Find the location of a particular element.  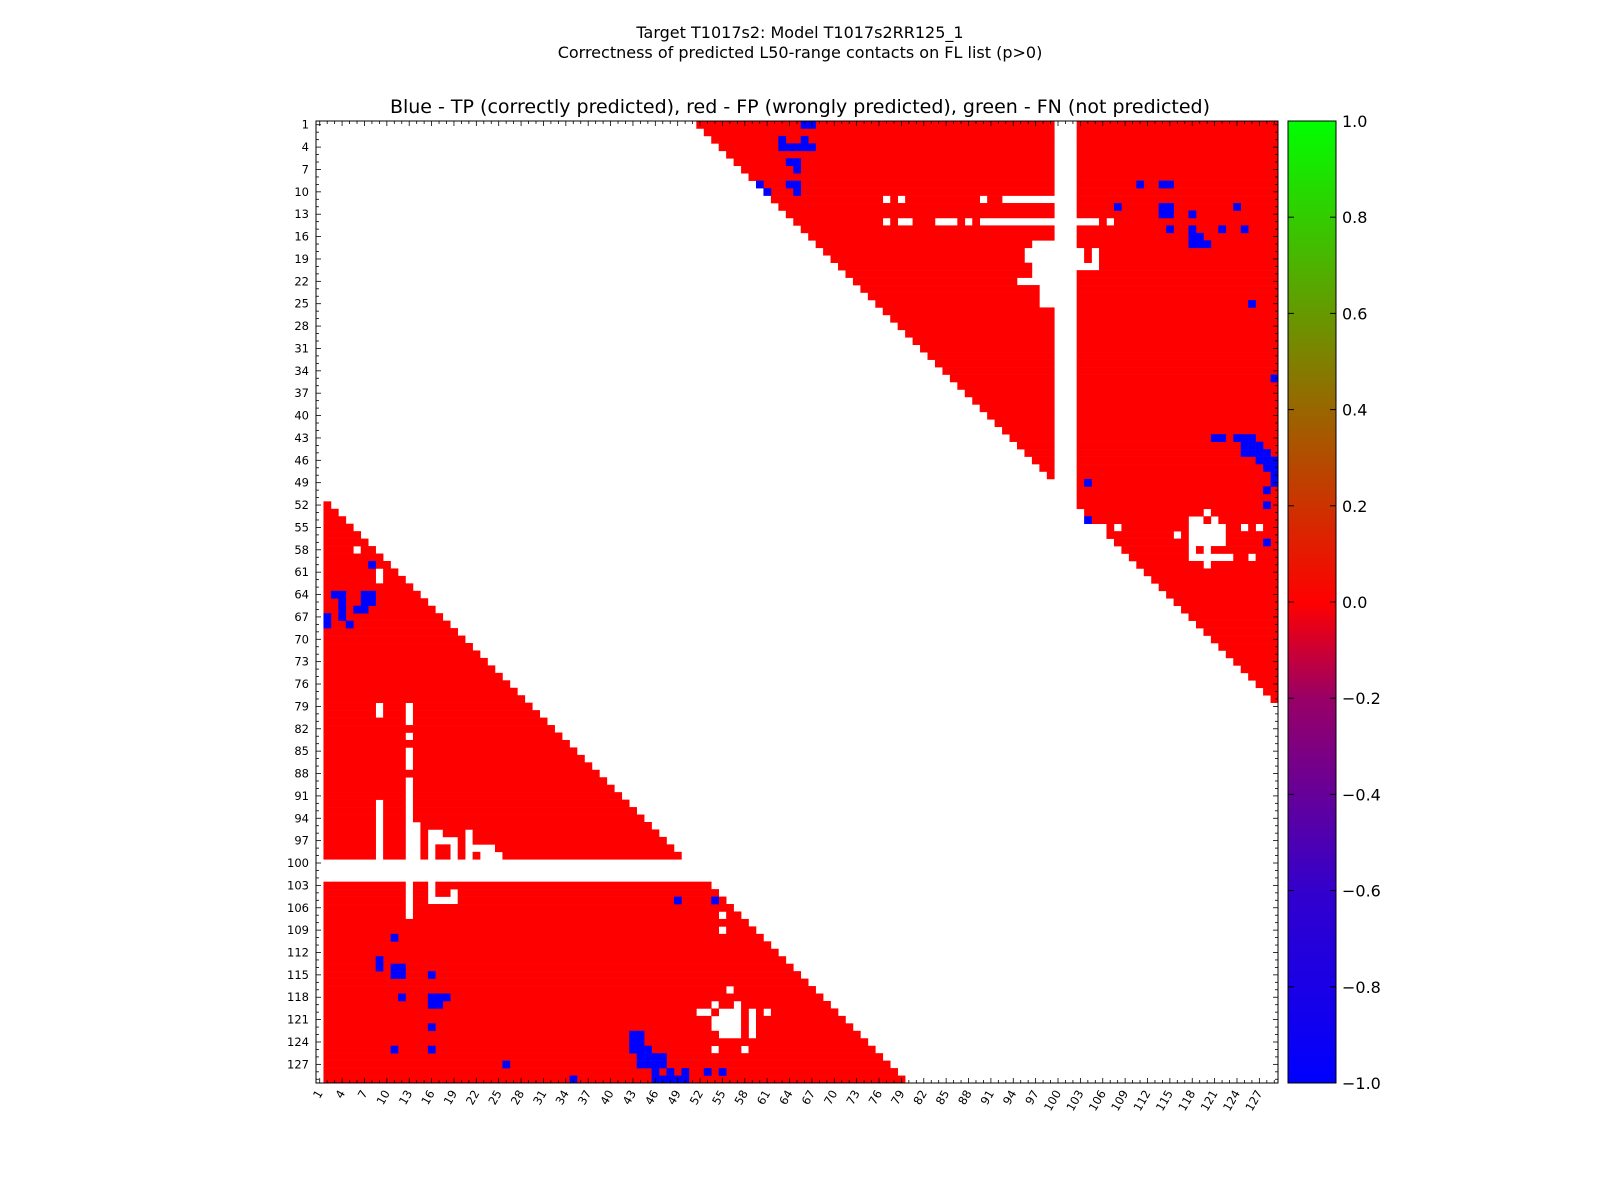

x-tick-label: 82 is located at coordinates (919, 1098).